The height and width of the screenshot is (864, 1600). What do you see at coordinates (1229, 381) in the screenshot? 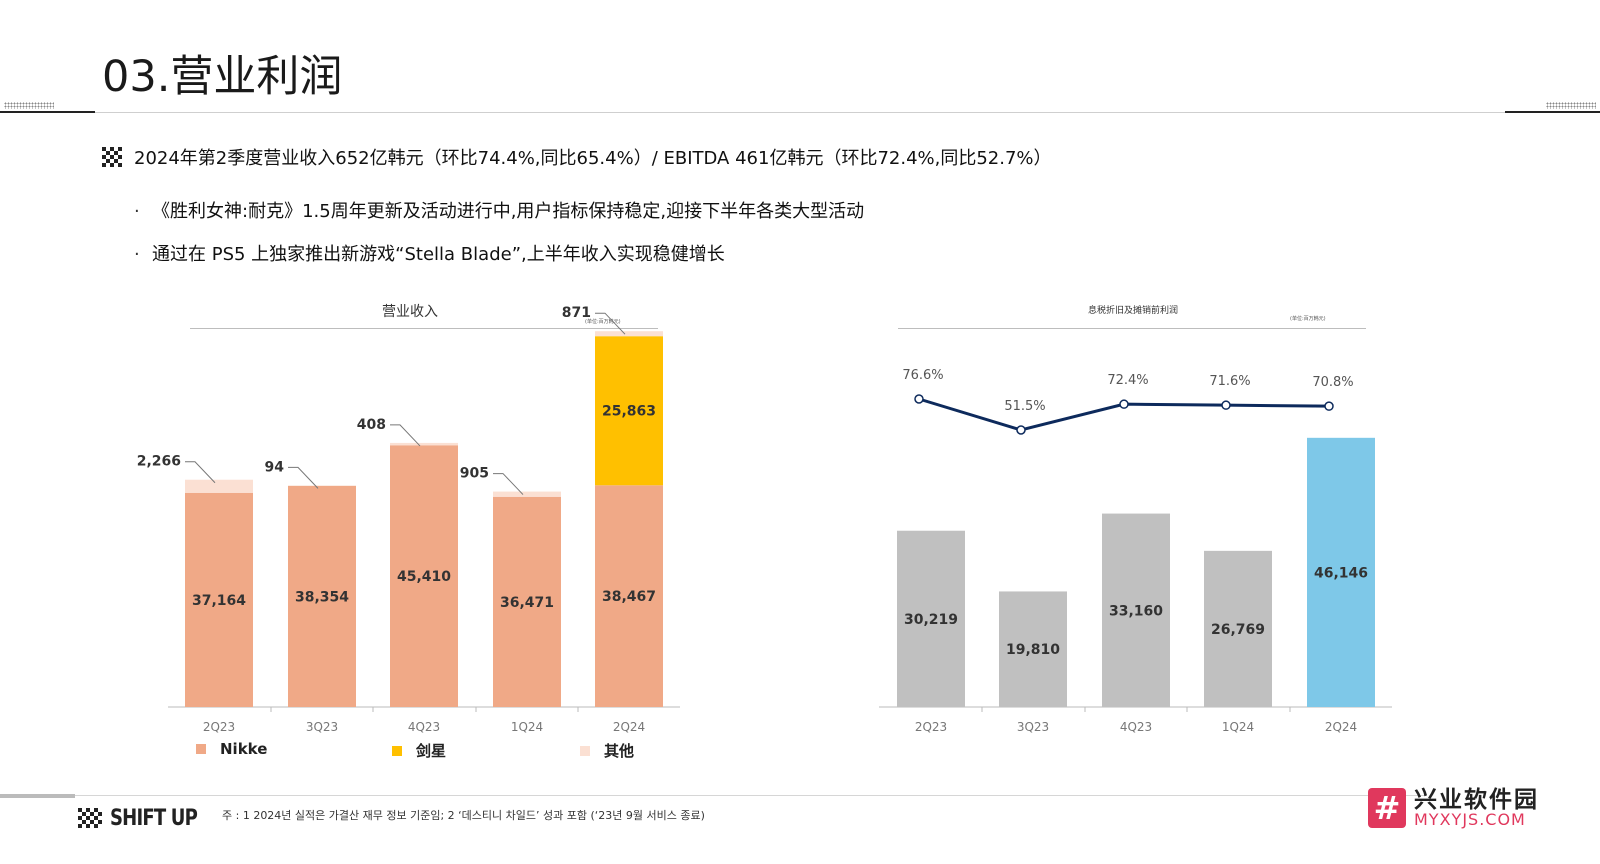
I see `ebitda-margin-label: 71.6%` at bounding box center [1229, 381].